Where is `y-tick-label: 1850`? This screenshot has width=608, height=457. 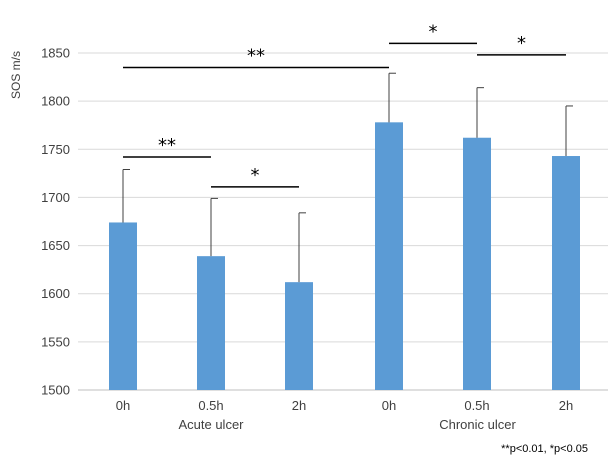
y-tick-label: 1850 is located at coordinates (55, 53).